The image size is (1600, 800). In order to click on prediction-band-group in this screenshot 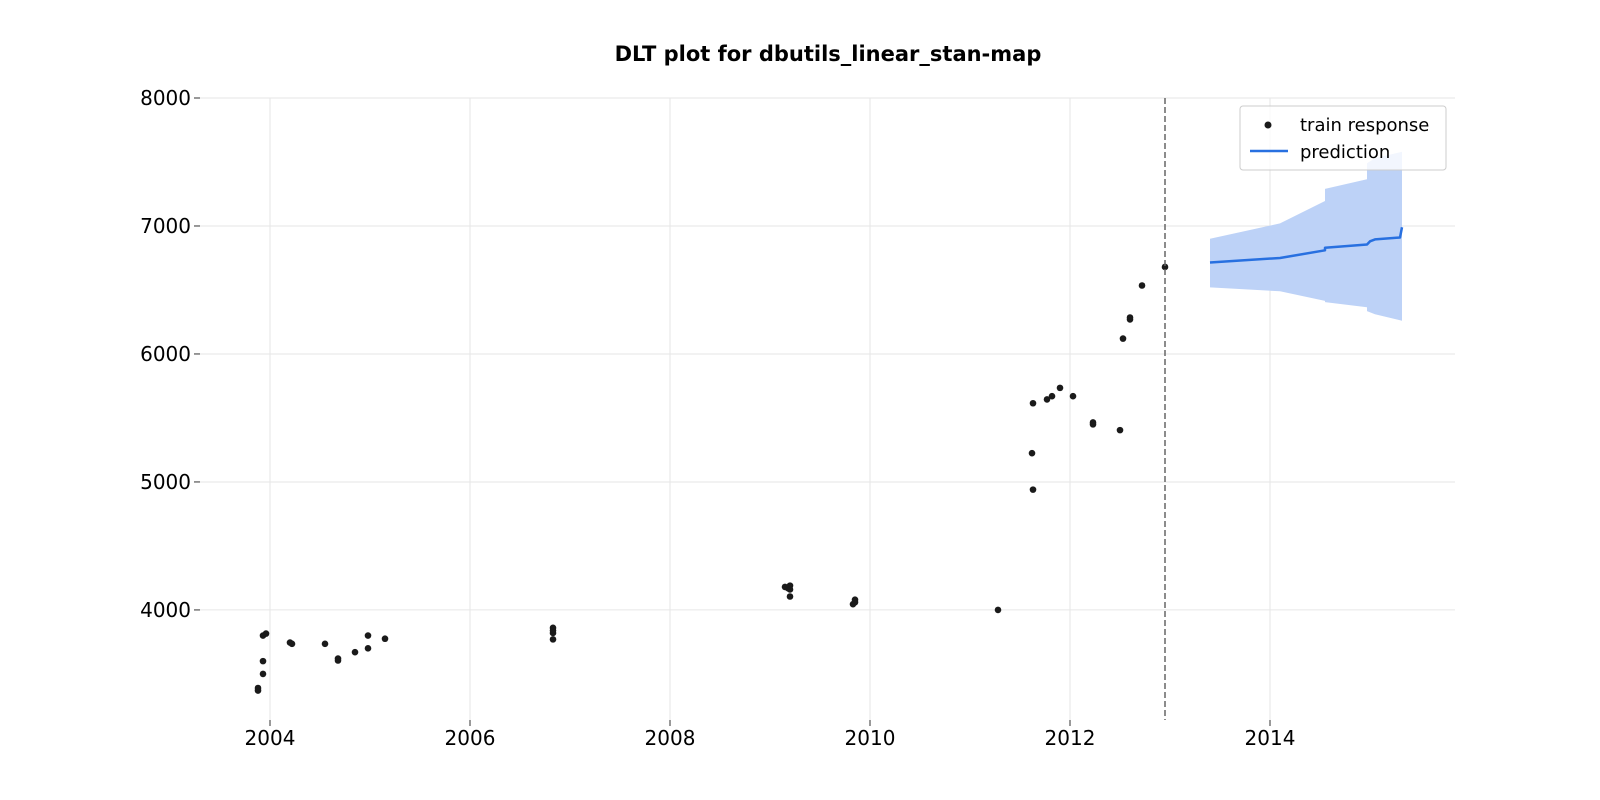, I will do `click(1306, 236)`.